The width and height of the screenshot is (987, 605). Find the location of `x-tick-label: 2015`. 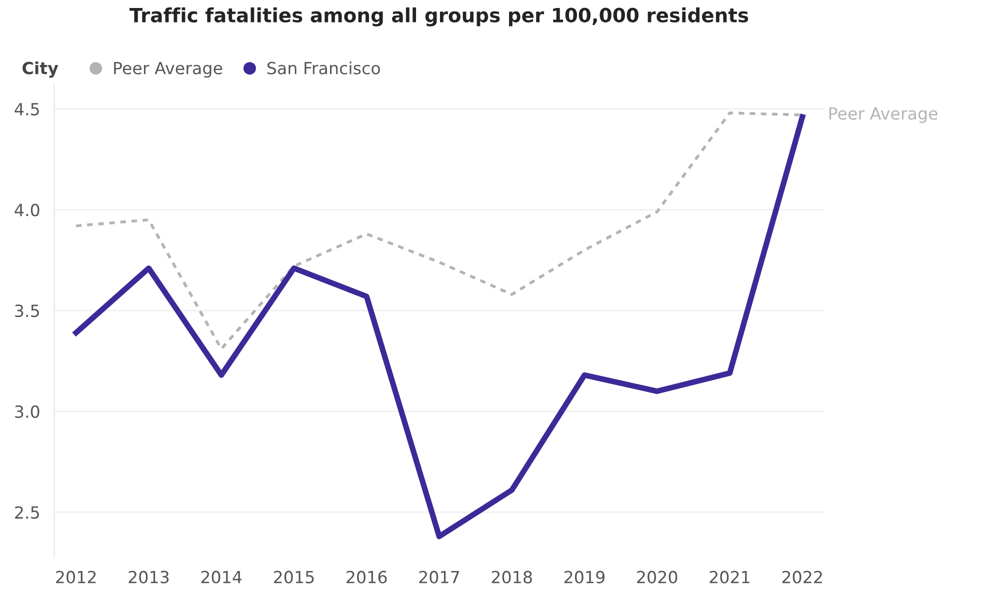

x-tick-label: 2015 is located at coordinates (294, 577).